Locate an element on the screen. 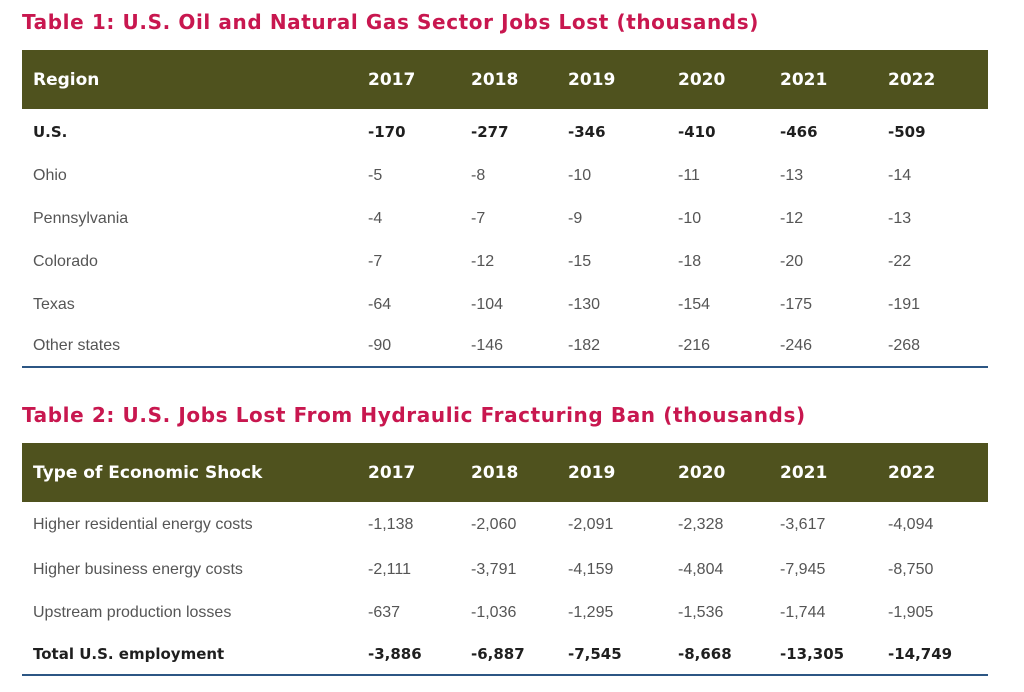 This screenshot has width=1024, height=692. cell-value: -4,094 is located at coordinates (911, 524).